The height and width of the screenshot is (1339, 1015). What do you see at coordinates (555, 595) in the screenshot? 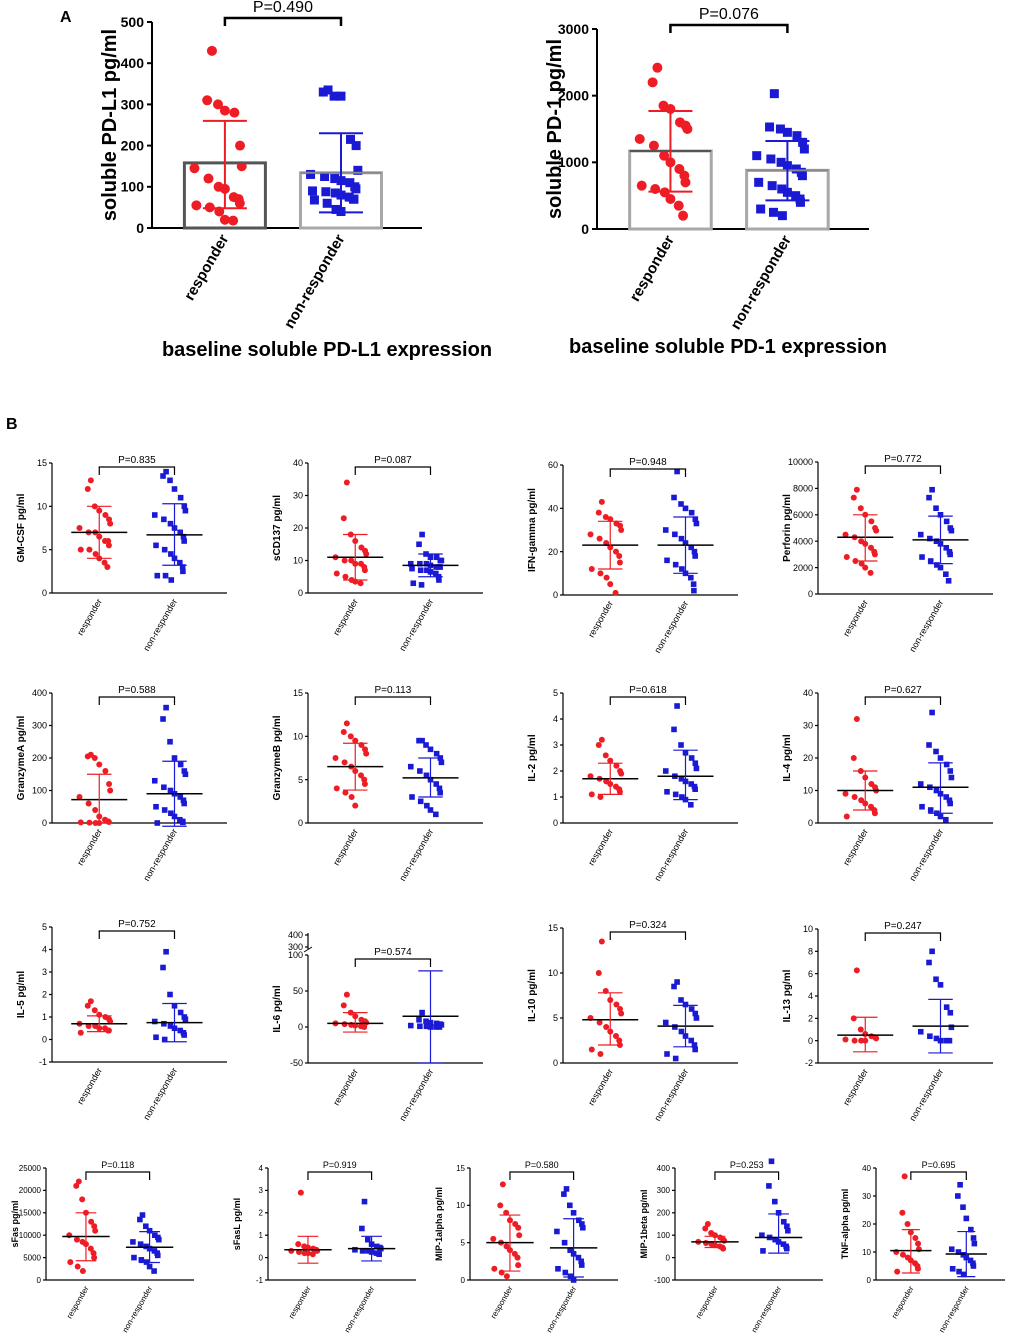
I see `y-tick-label: 0` at bounding box center [555, 595].